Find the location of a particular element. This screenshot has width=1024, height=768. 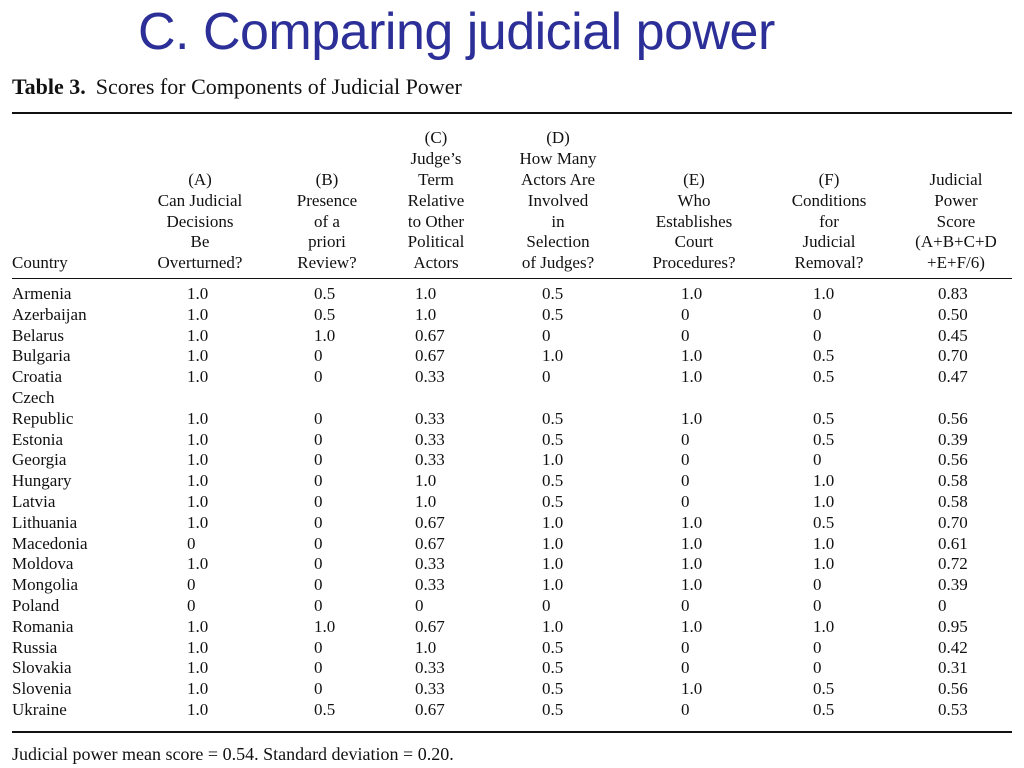

country-cell: Armenia is located at coordinates (42, 293).